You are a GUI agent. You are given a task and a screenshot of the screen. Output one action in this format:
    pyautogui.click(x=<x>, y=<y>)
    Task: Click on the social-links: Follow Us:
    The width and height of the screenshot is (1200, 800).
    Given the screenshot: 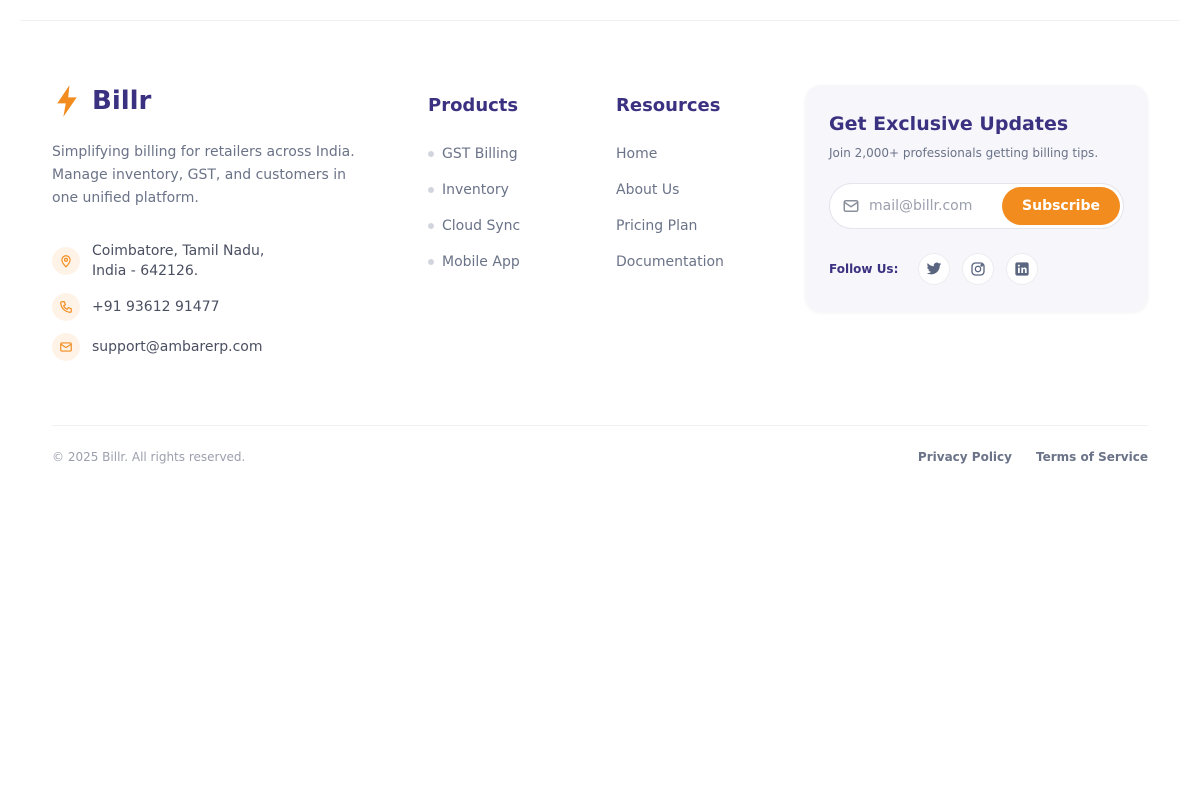 What is the action you would take?
    pyautogui.click(x=976, y=269)
    